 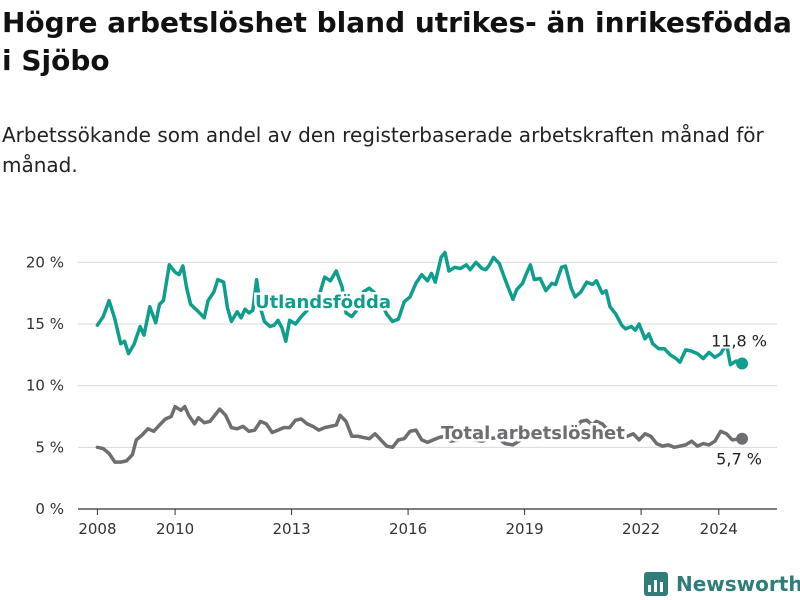 What do you see at coordinates (739, 340) in the screenshot?
I see `end-value-label: 11,8 %` at bounding box center [739, 340].